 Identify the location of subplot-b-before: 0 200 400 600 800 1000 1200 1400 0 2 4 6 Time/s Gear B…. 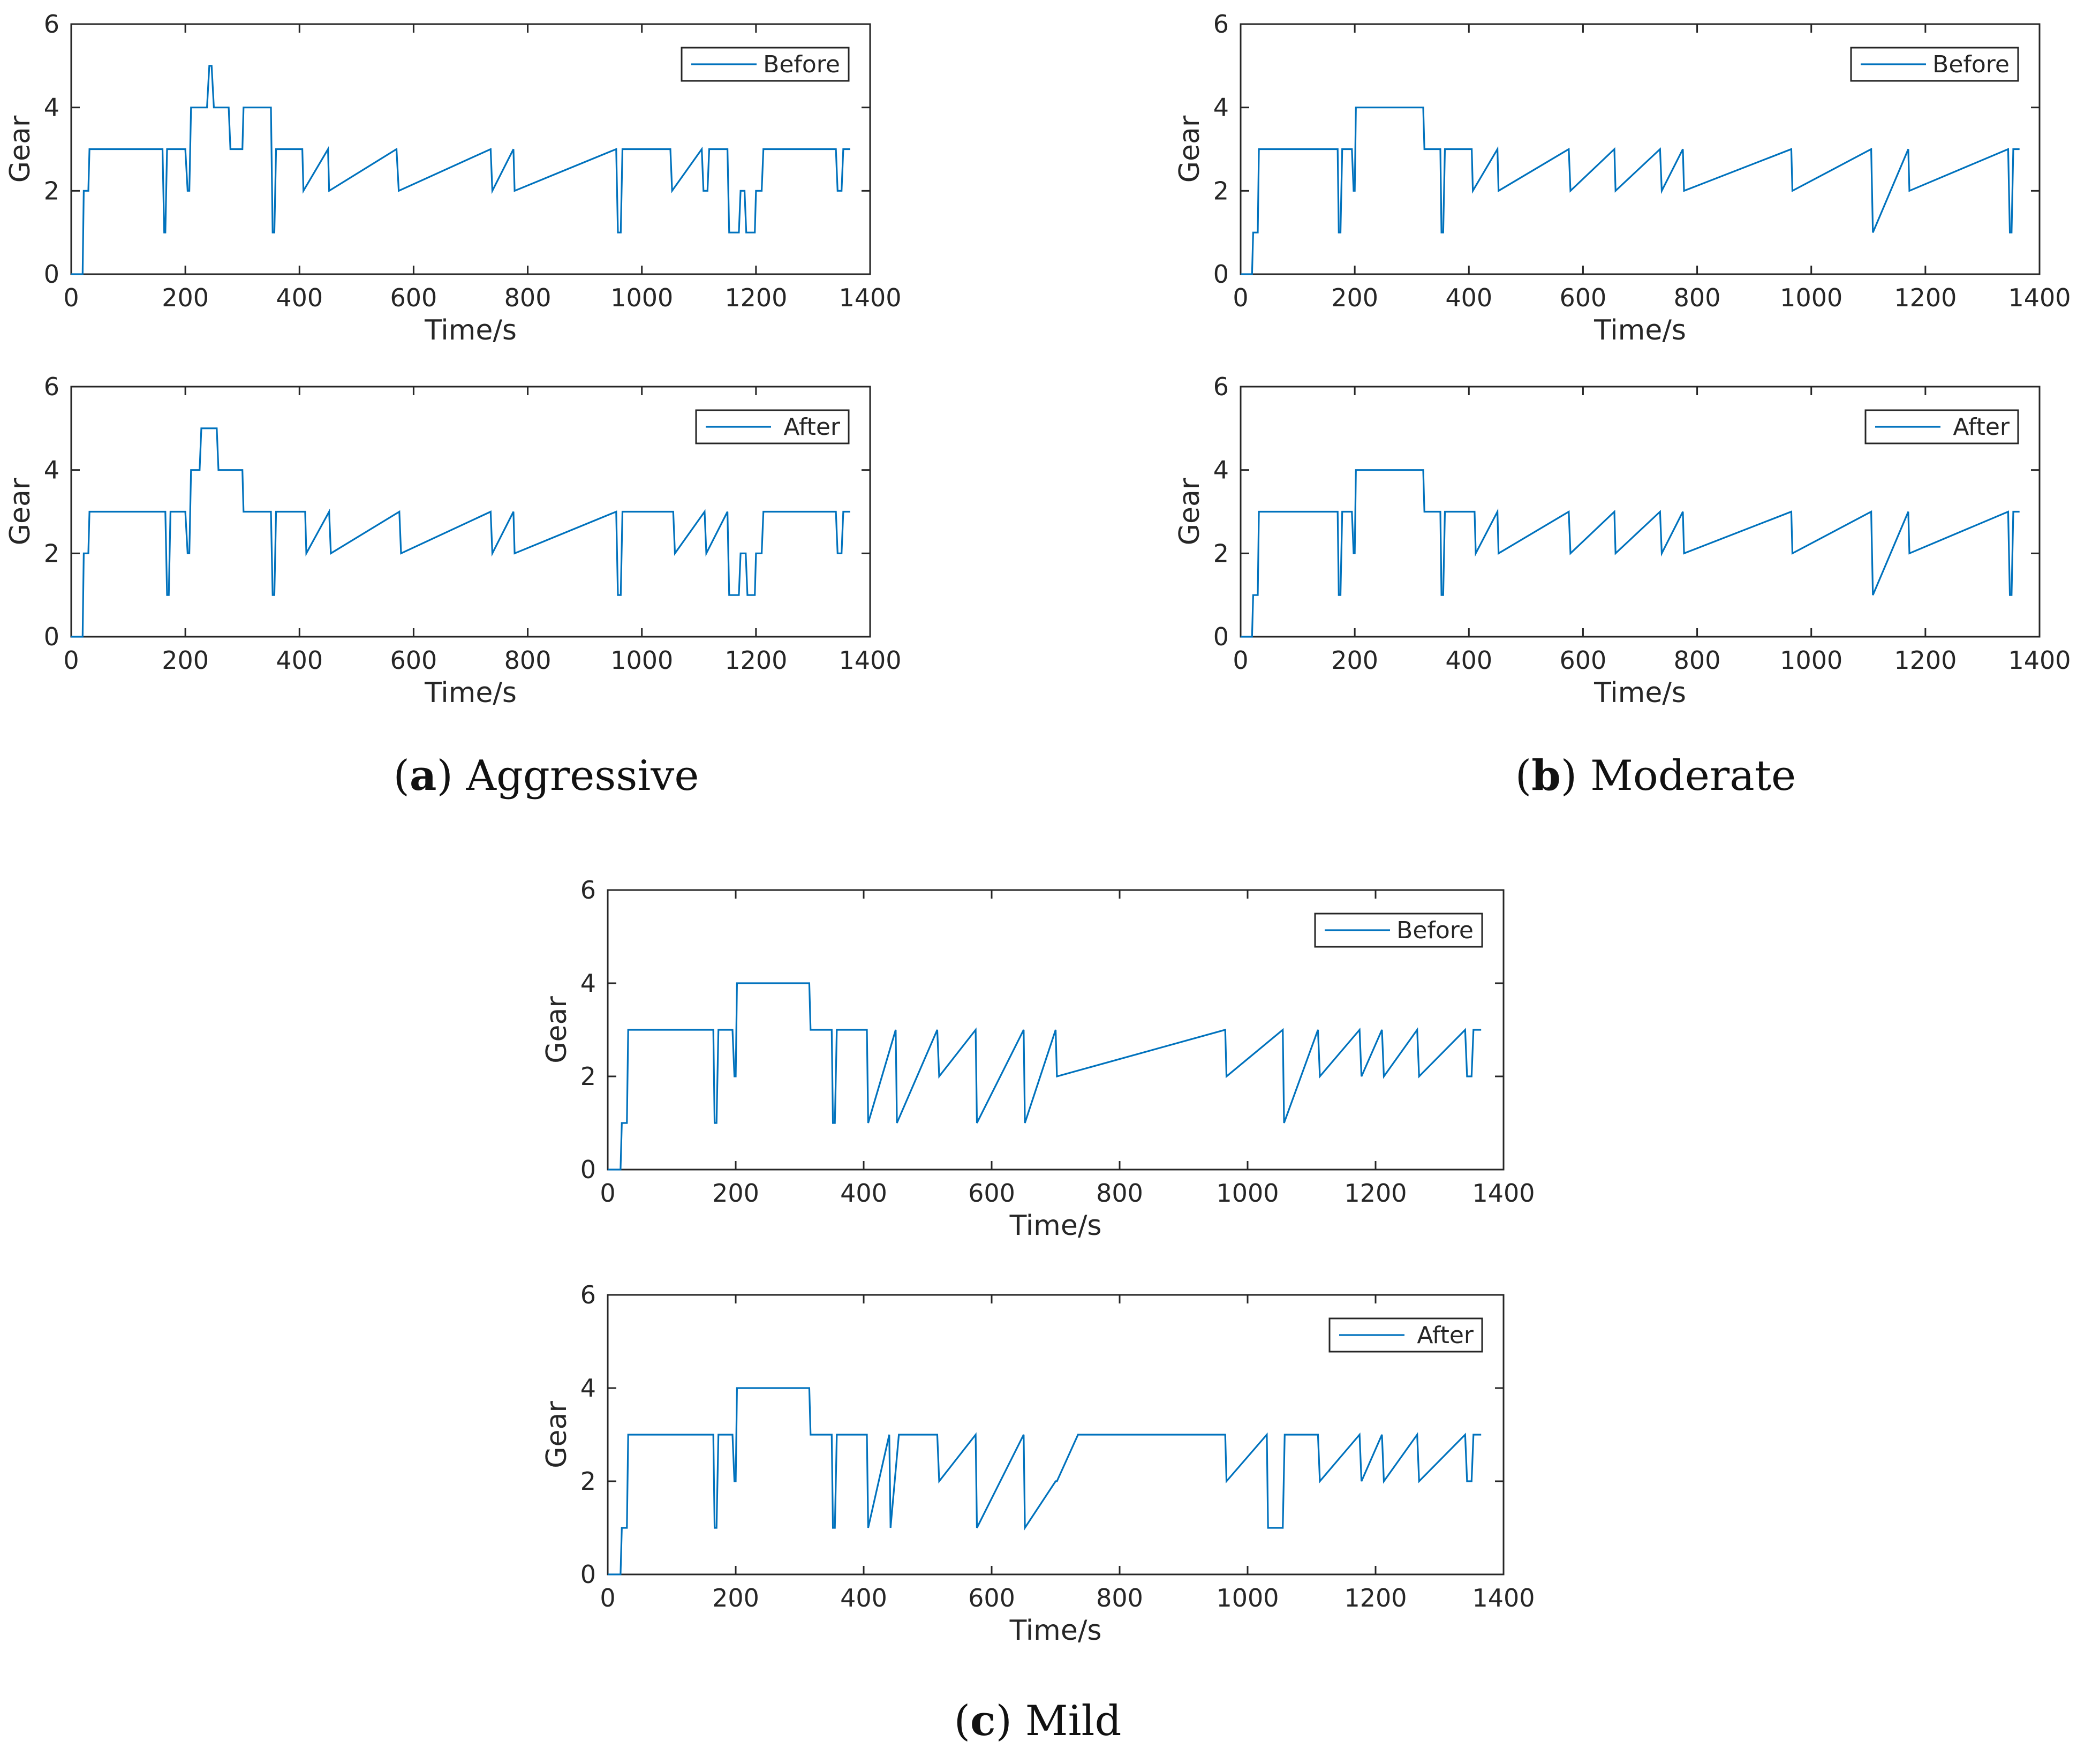
(1623, 178).